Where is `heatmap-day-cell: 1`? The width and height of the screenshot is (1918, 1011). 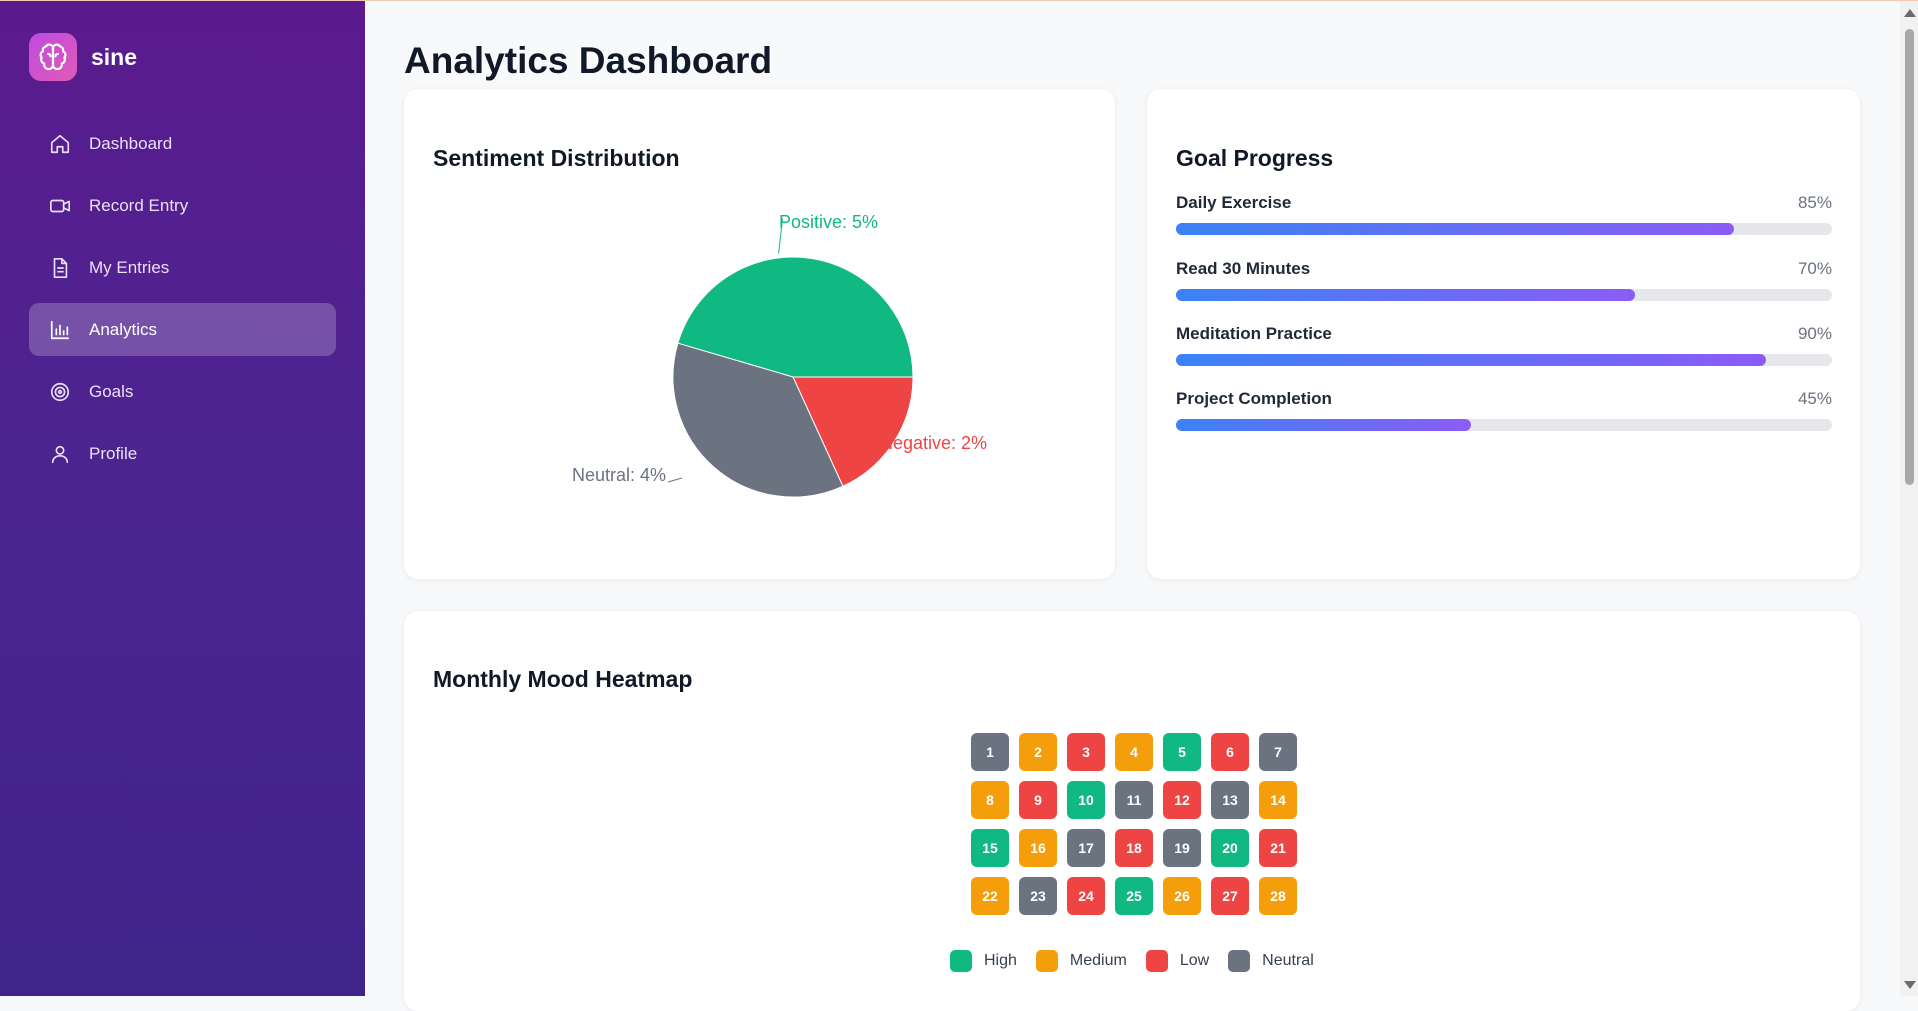
heatmap-day-cell: 1 is located at coordinates (990, 752).